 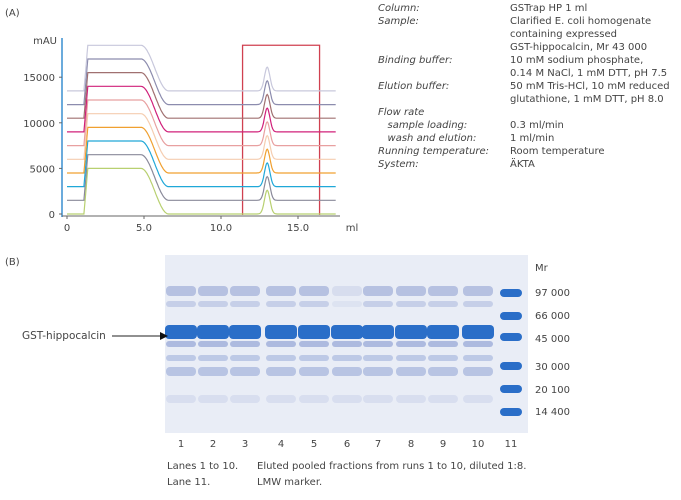 I want to click on y-tick-label: 10000, so click(x=39, y=124).